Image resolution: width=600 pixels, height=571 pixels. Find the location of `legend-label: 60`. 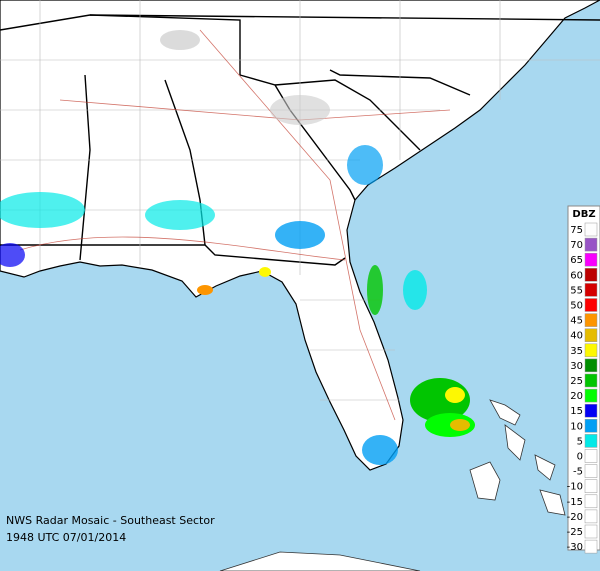

legend-label: 60 is located at coordinates (576, 275).